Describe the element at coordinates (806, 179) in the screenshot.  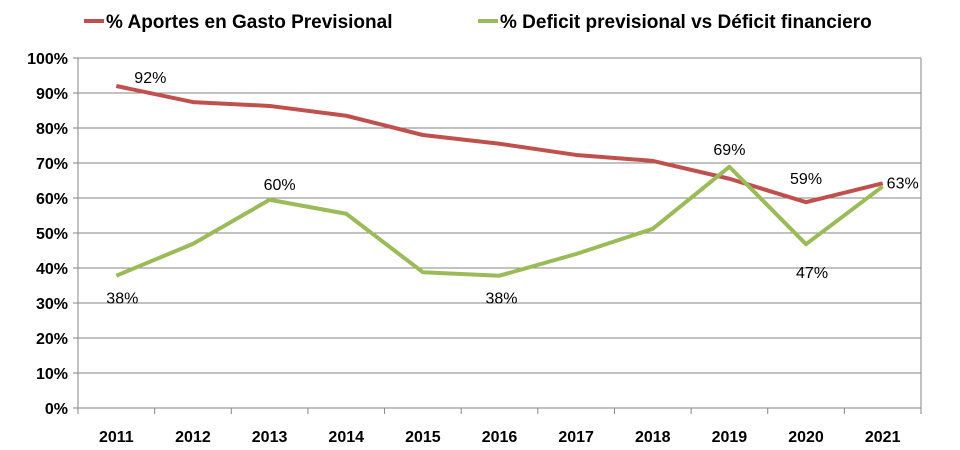
I see `data-label: 59%` at that location.